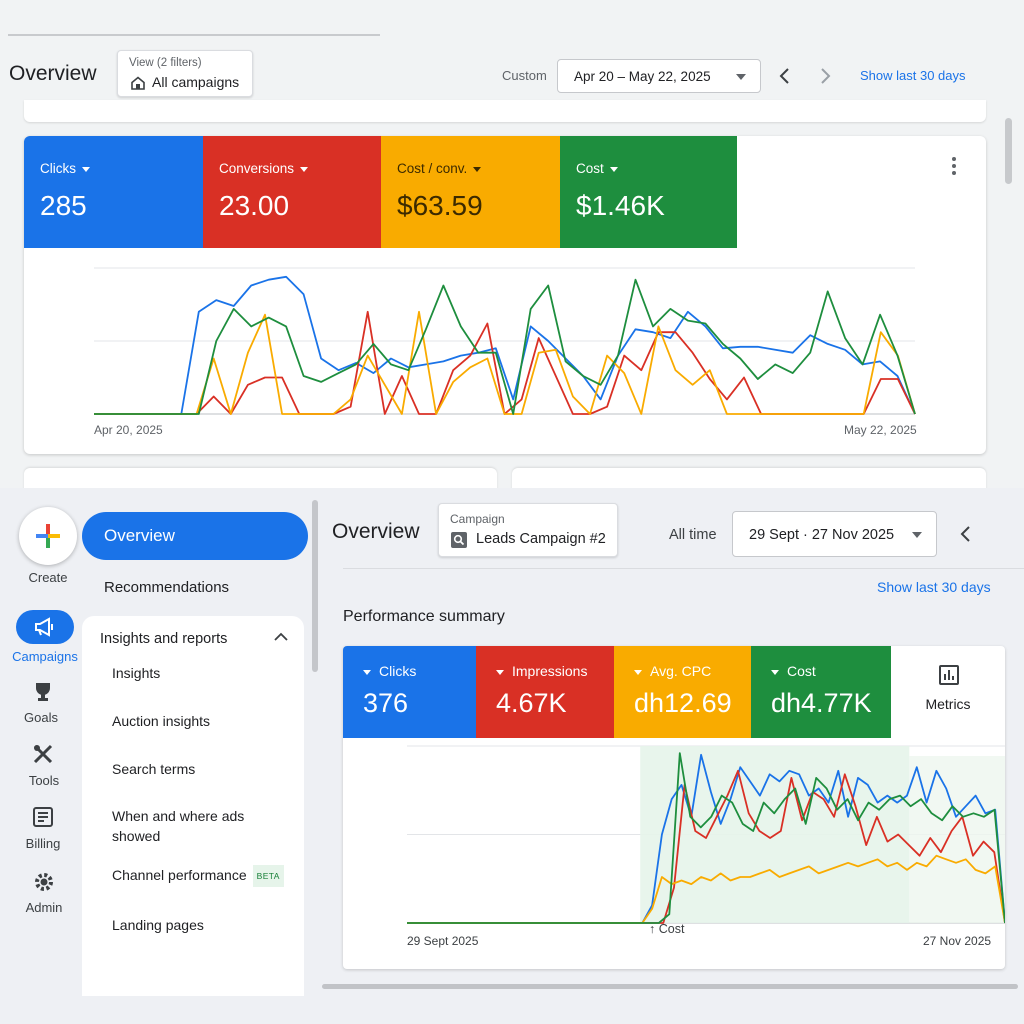 The height and width of the screenshot is (1024, 1024). I want to click on cost-per-conv-tile: Cost / conv. $63.59, so click(470, 192).